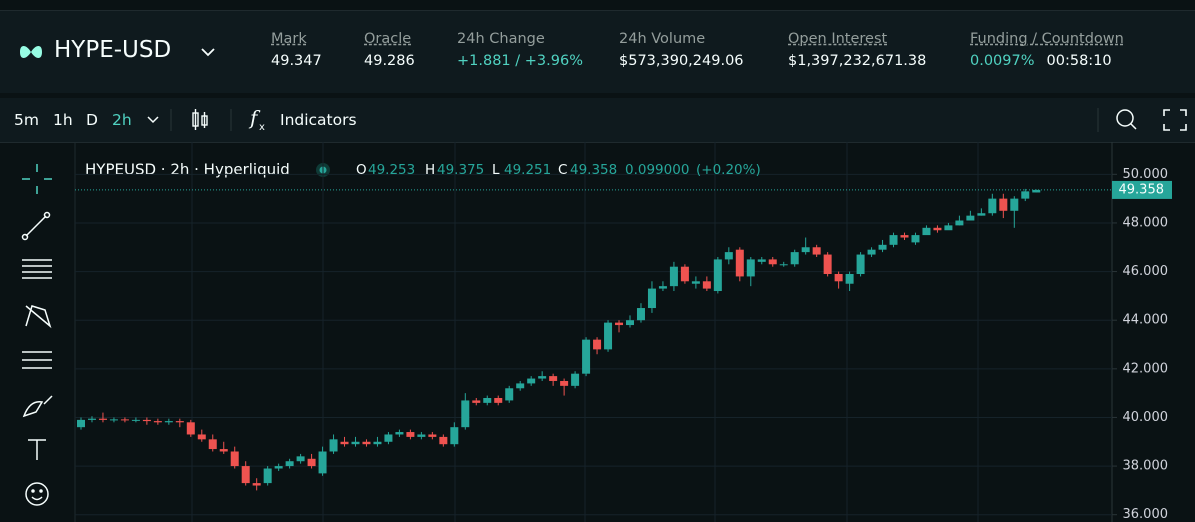  Describe the element at coordinates (1142, 120) in the screenshot. I see `toolbar-right-icons` at that location.